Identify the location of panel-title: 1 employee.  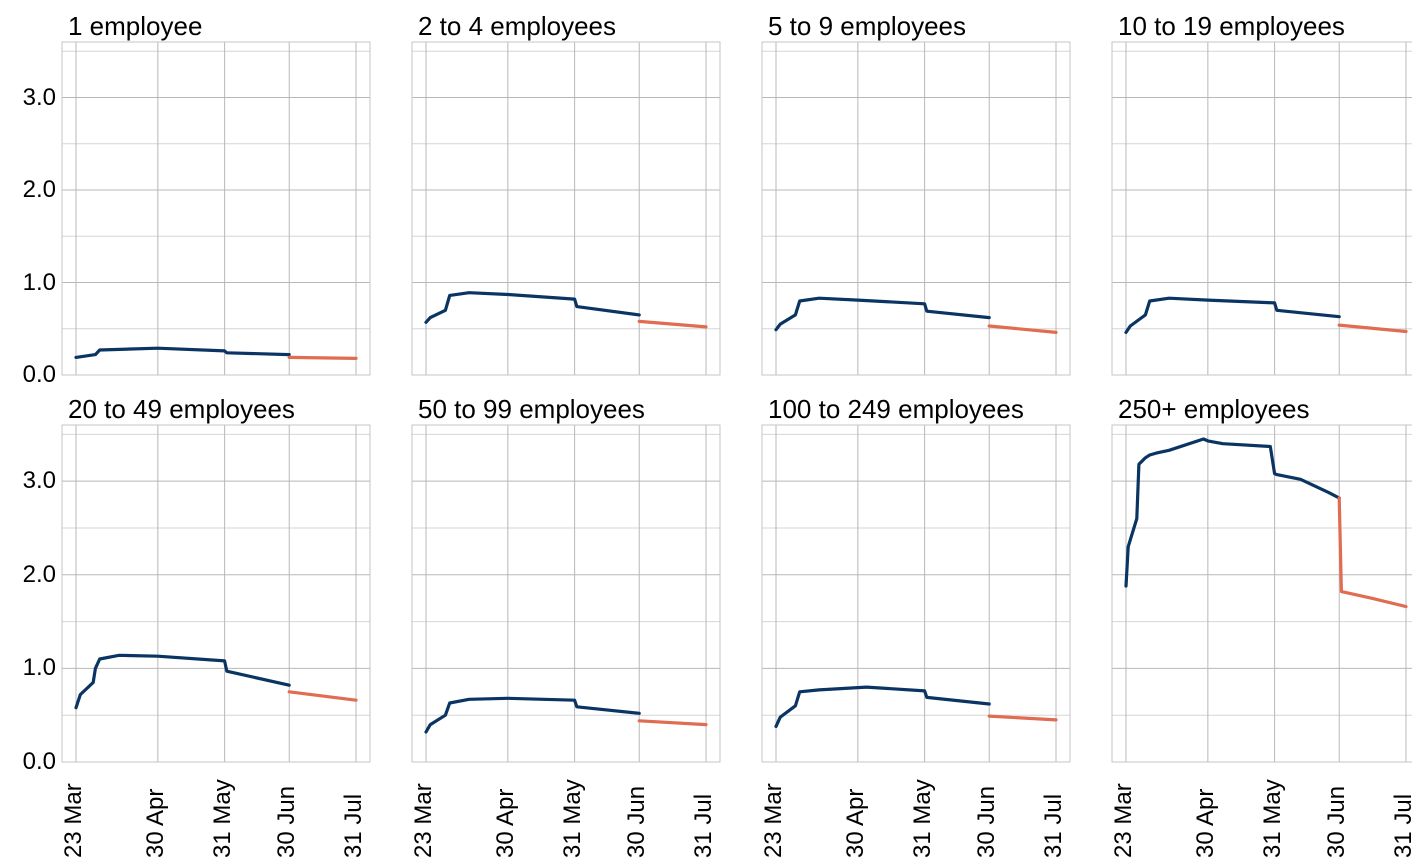
(135, 26).